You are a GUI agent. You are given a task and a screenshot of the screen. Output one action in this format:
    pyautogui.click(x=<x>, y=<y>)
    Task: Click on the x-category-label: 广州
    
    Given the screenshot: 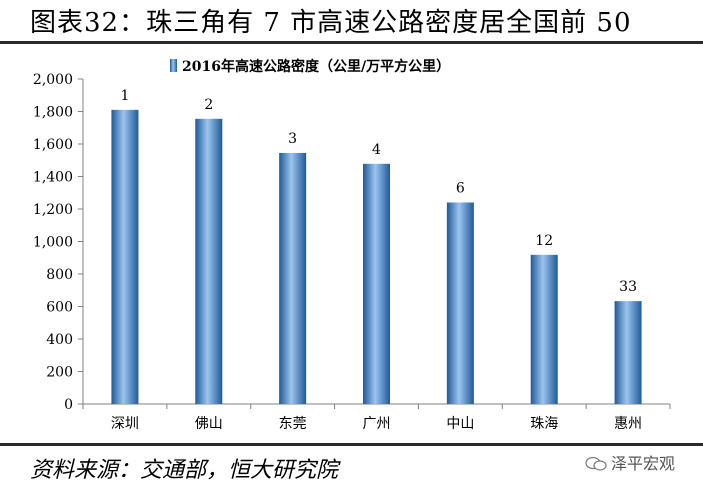 What is the action you would take?
    pyautogui.click(x=377, y=424)
    